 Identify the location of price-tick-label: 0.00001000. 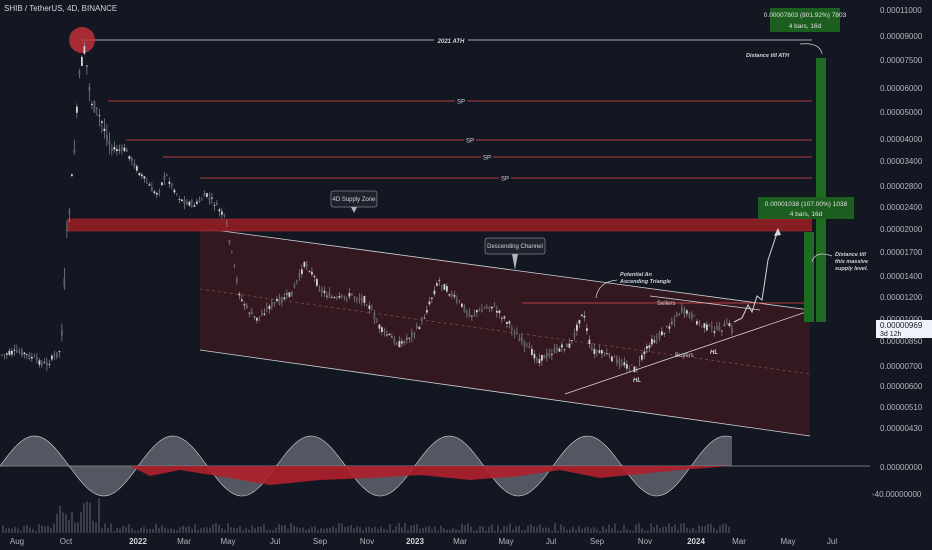
(901, 319).